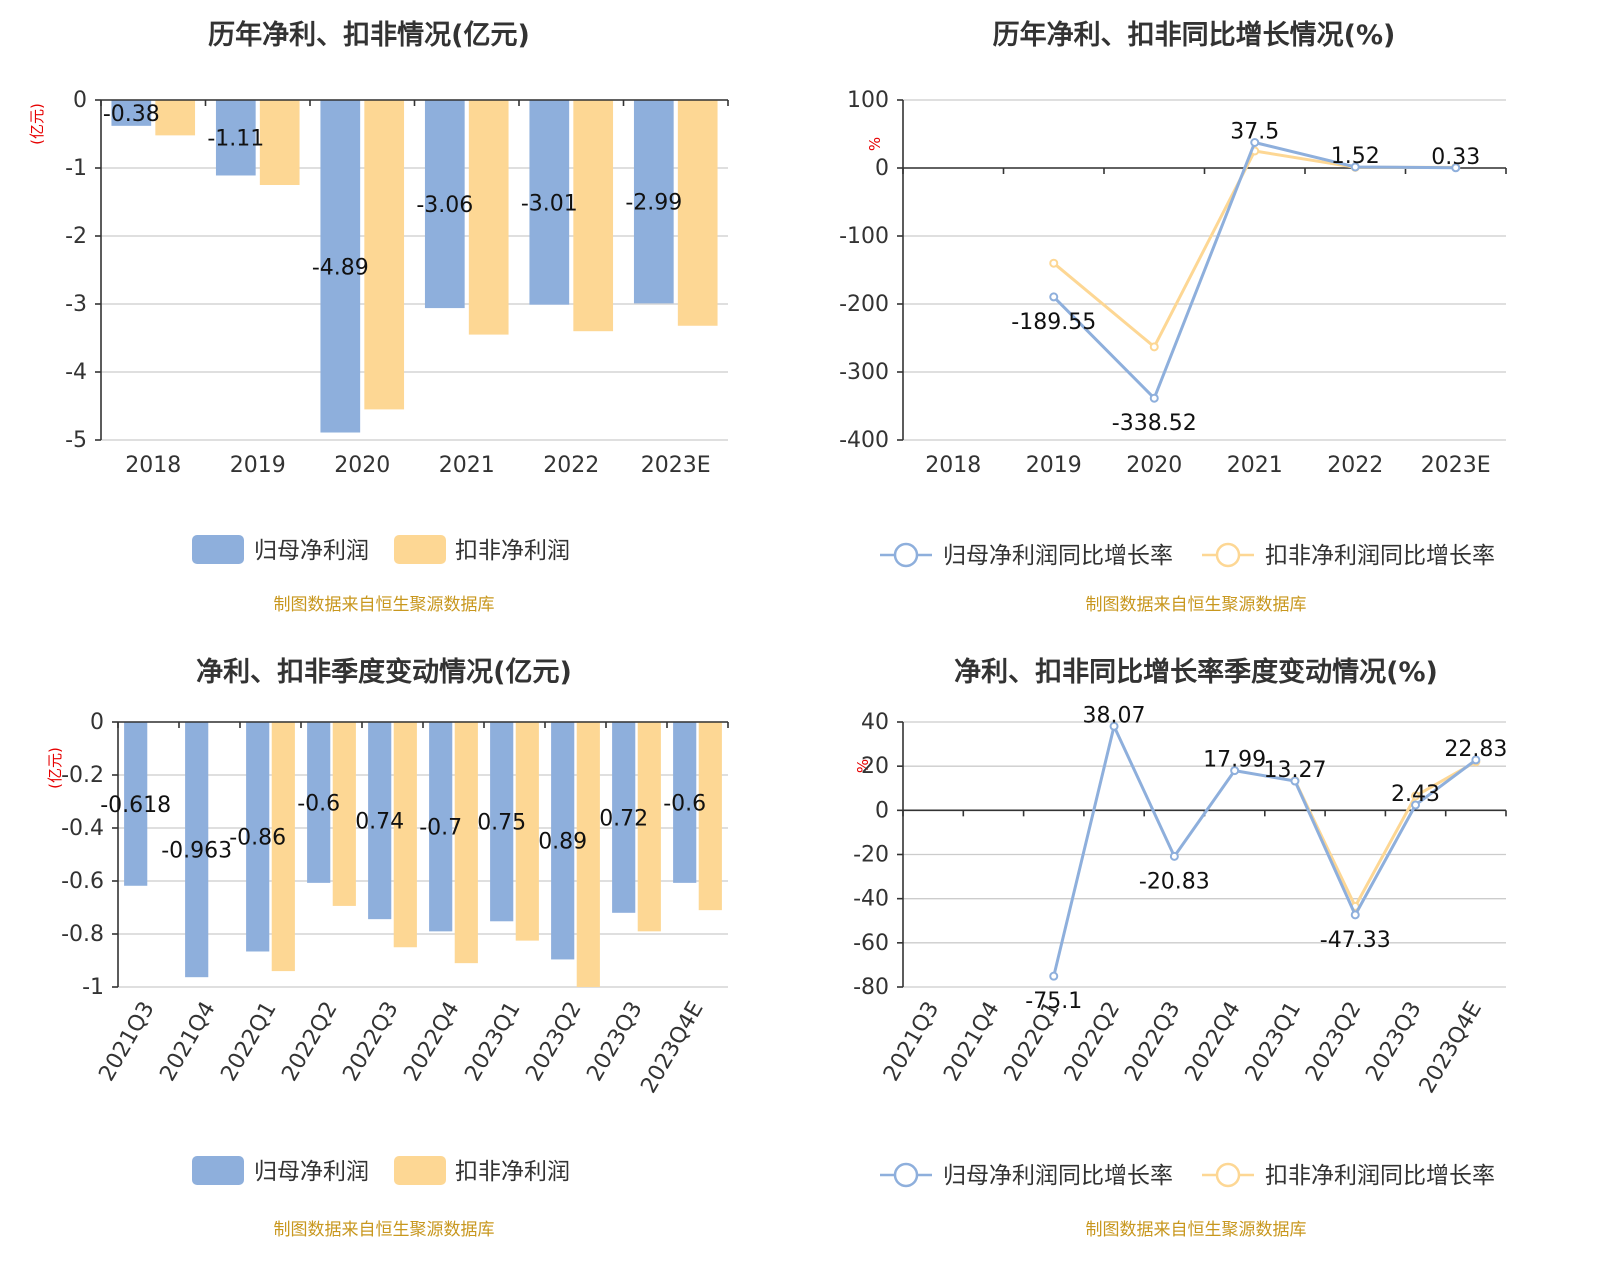 This screenshot has height=1270, width=1612. I want to click on data-label: 0.72, so click(623, 818).